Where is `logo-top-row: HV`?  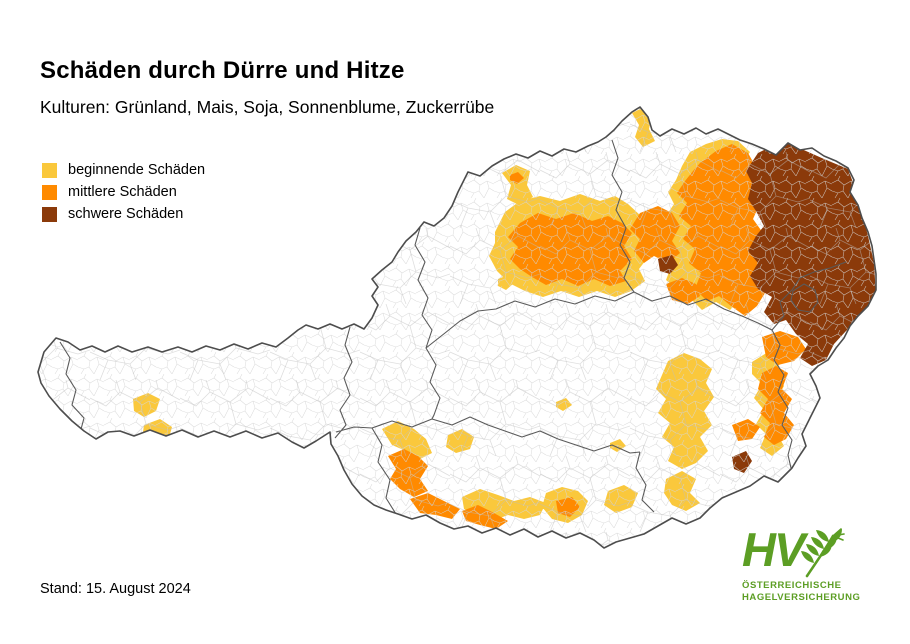 logo-top-row: HV is located at coordinates (812, 550).